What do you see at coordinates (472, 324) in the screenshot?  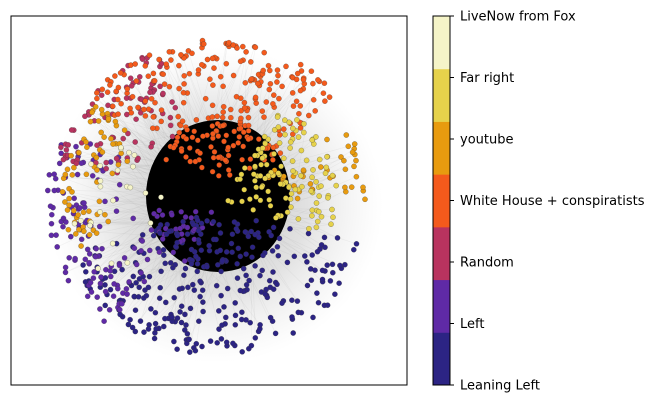 I see `colorbar-label: Left` at bounding box center [472, 324].